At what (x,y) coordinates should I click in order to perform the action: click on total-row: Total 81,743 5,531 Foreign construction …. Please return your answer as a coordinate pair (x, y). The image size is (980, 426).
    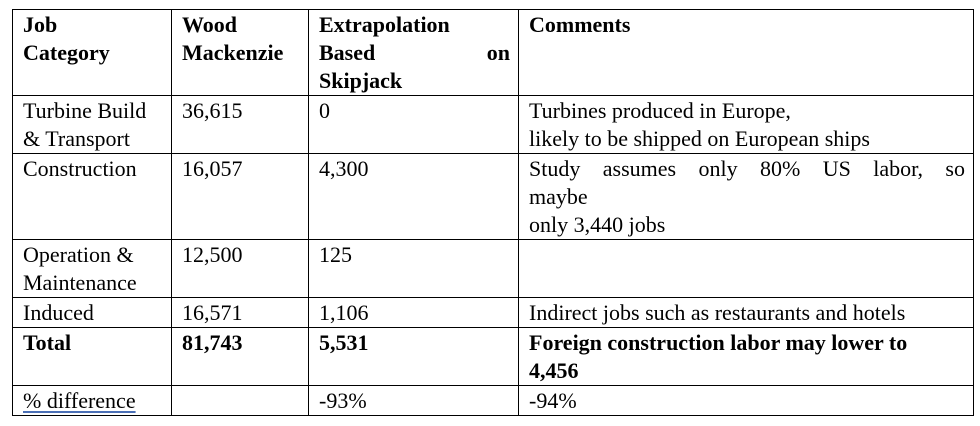
    Looking at the image, I should click on (493, 356).